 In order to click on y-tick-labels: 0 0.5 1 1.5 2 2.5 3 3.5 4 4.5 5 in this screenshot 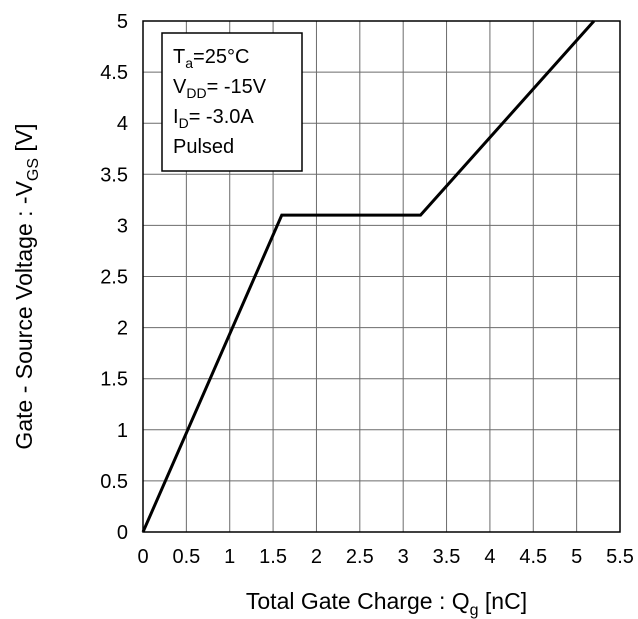, I will do `click(114, 277)`.